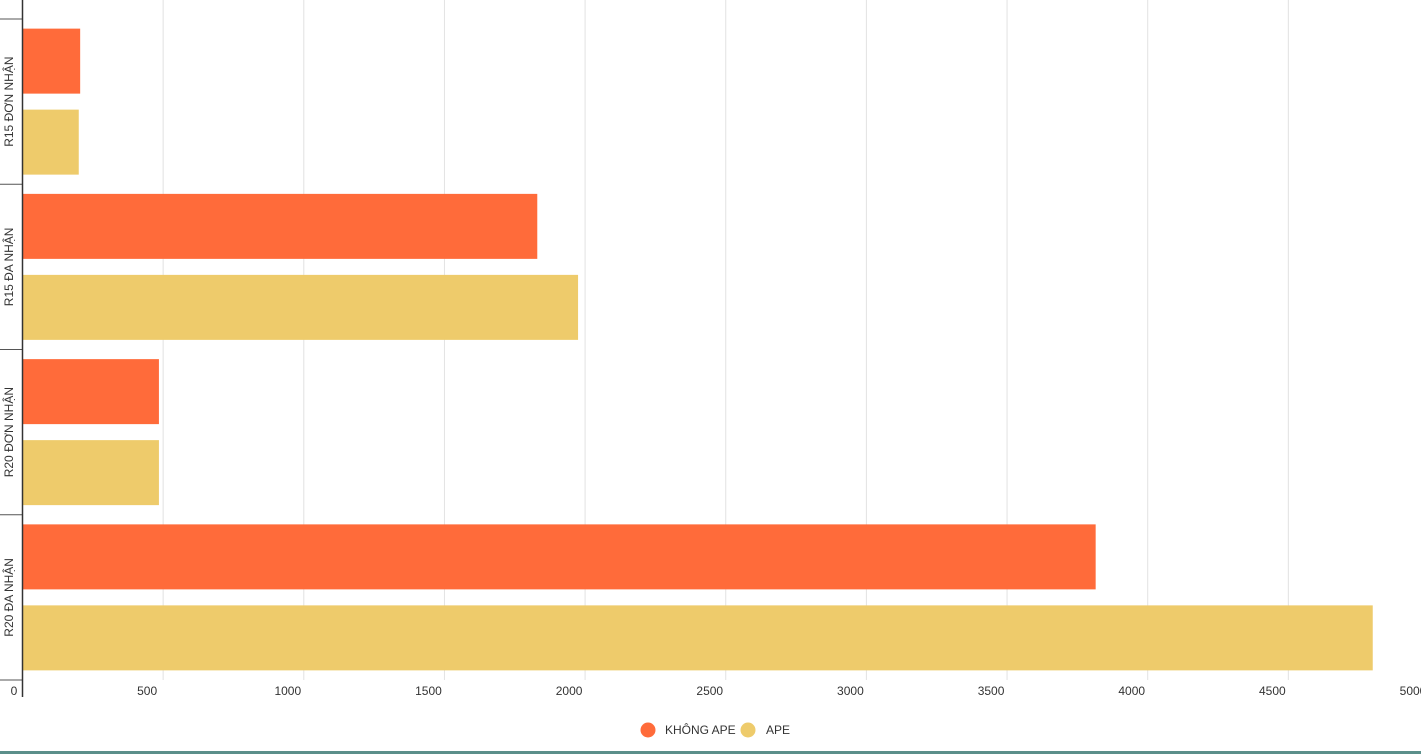 This screenshot has height=754, width=1421. Describe the element at coordinates (1131, 691) in the screenshot. I see `x-tick-label: 4000` at that location.